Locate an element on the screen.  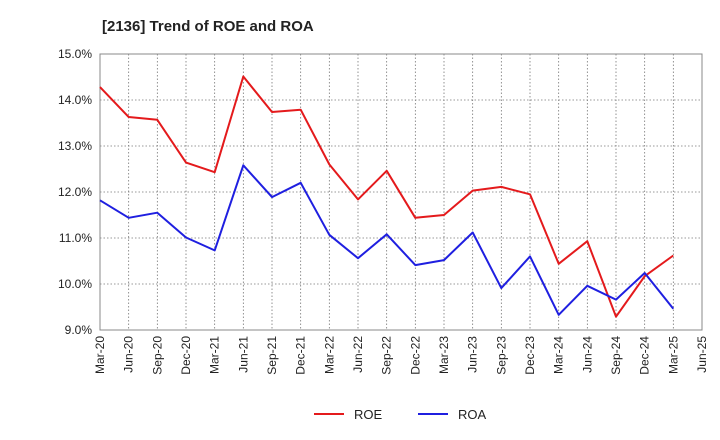
x-tick-label: Jun-23 is located at coordinates (473, 354).